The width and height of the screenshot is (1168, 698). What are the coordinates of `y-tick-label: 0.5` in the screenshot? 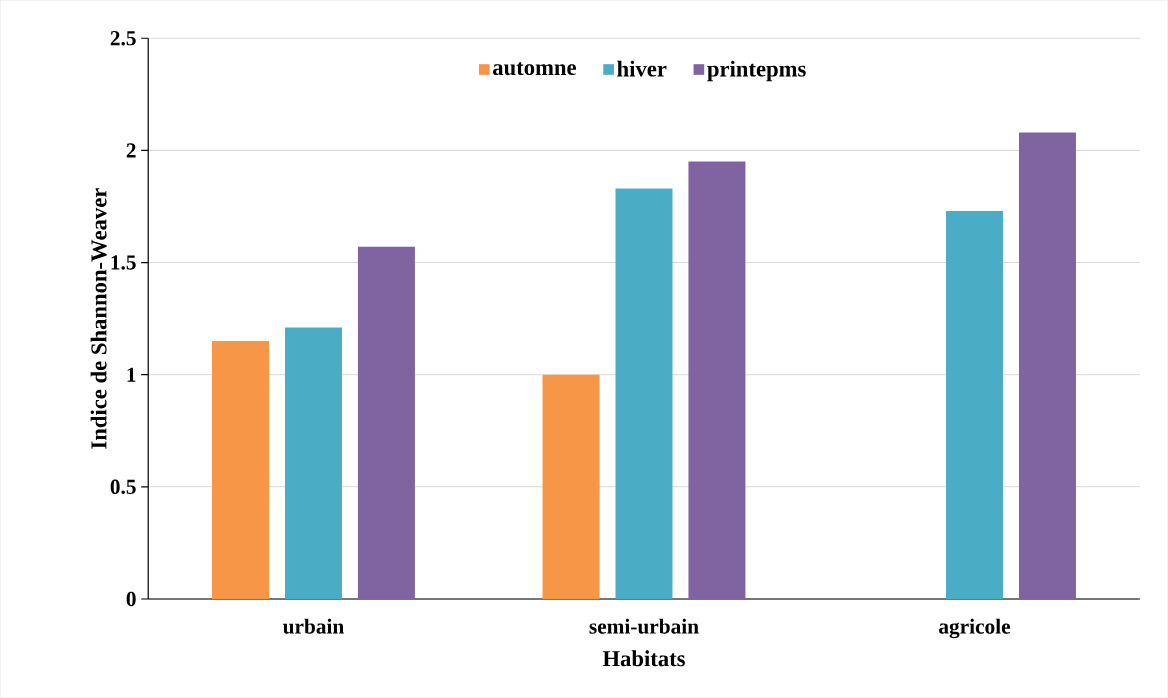 It's located at (123, 486).